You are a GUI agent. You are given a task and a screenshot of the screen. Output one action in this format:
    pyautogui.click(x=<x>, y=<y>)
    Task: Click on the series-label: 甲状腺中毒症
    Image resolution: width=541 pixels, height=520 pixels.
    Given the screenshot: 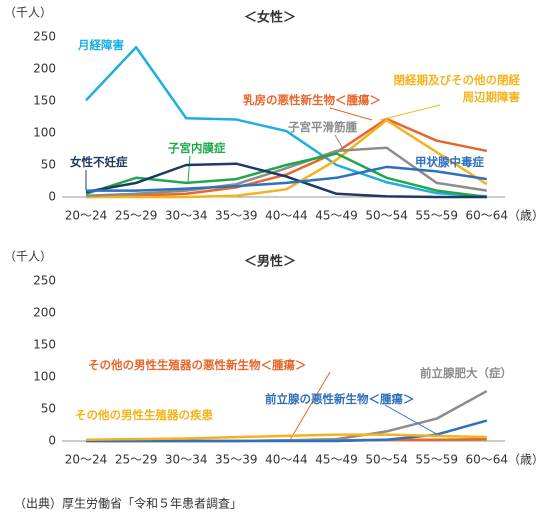 What is the action you would take?
    pyautogui.click(x=449, y=162)
    